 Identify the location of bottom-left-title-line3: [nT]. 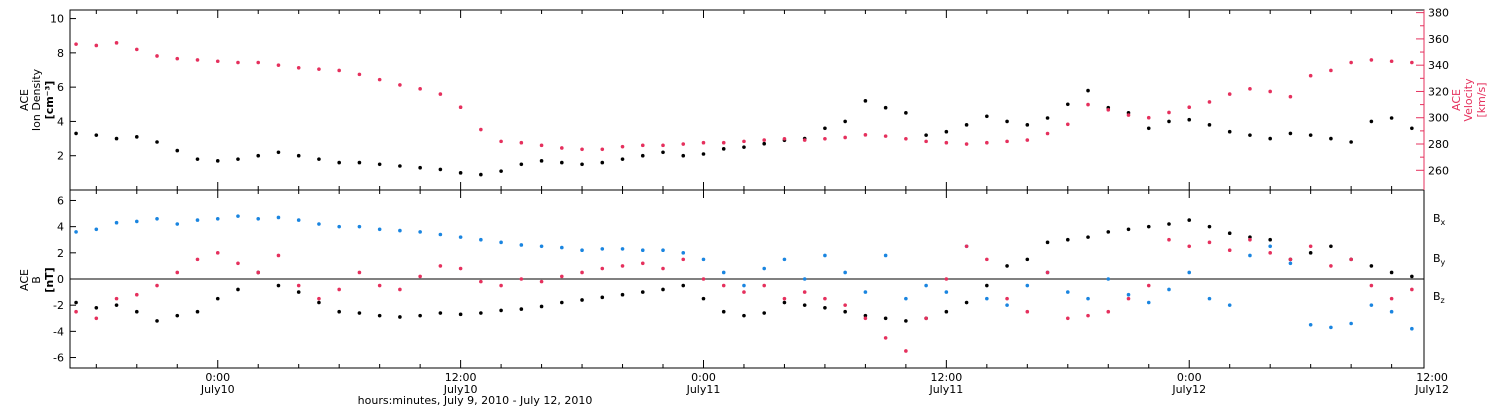
(49, 279).